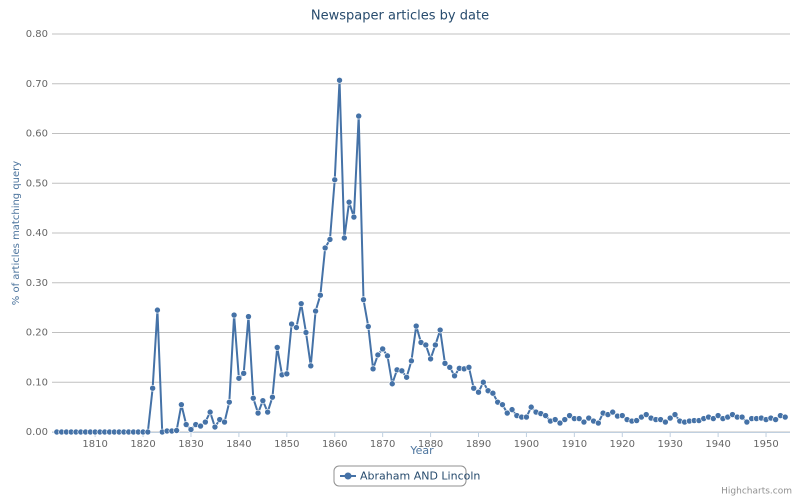 This screenshot has width=800, height=503. What do you see at coordinates (430, 444) in the screenshot?
I see `x-tick-label: 1880` at bounding box center [430, 444].